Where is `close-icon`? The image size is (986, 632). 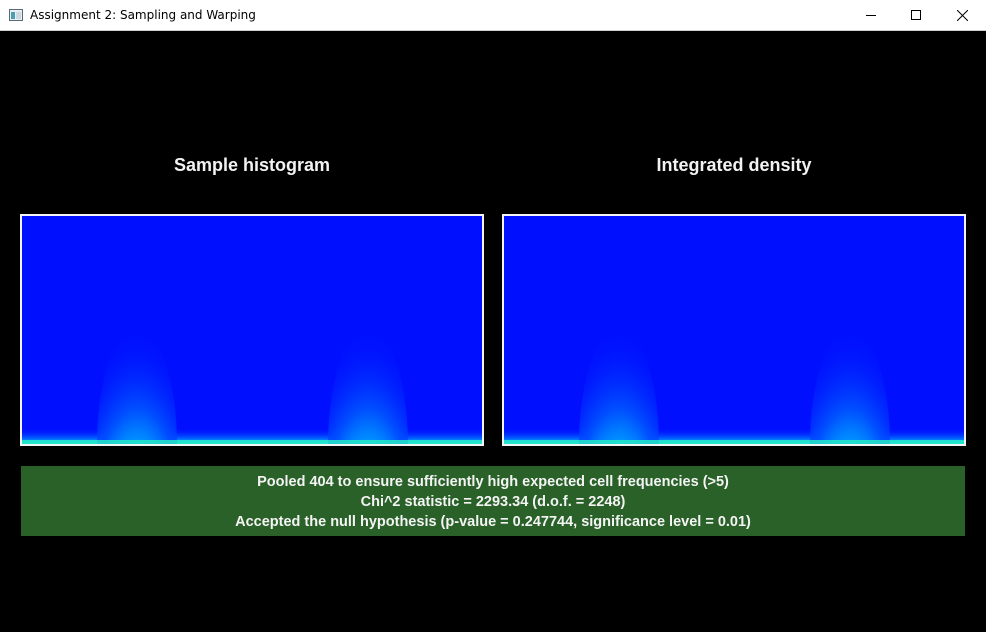 close-icon is located at coordinates (962, 15).